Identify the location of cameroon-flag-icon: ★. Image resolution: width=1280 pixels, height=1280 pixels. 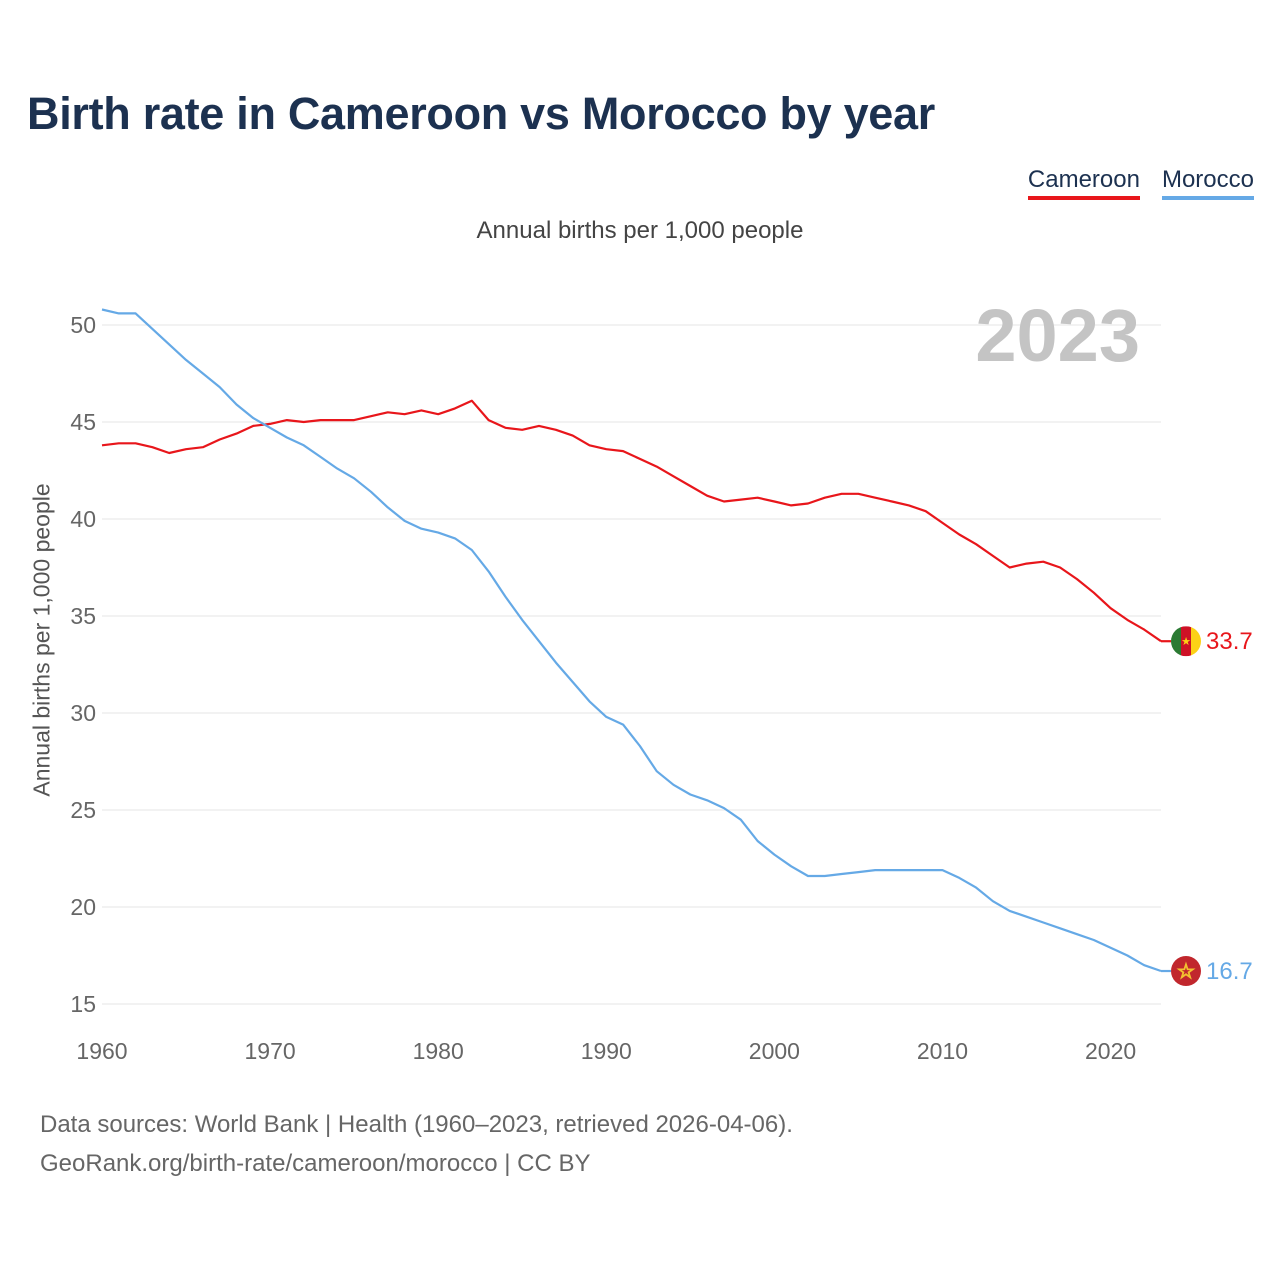
(1181, 641).